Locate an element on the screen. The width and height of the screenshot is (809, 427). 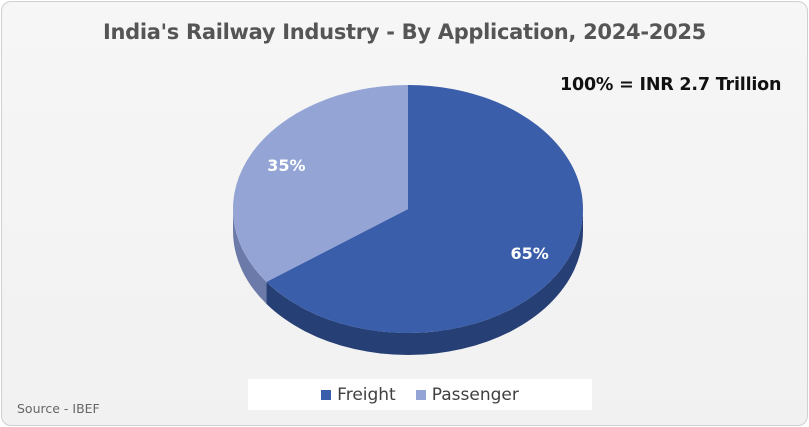
pie-labels: 65% 35% is located at coordinates (408, 209).